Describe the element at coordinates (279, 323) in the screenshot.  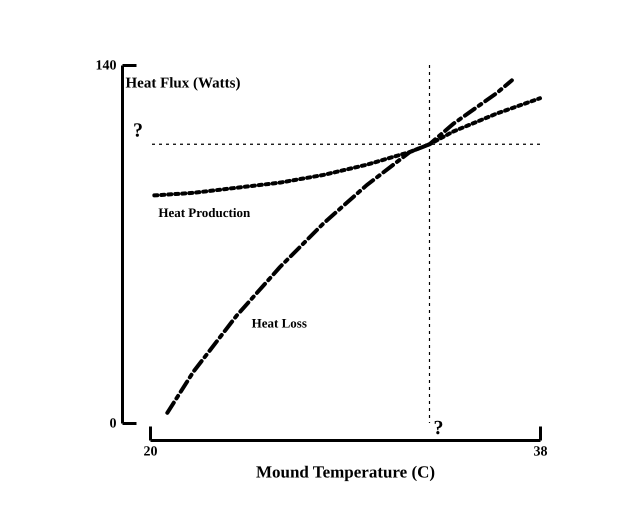
I see `series-label: Heat Loss` at that location.